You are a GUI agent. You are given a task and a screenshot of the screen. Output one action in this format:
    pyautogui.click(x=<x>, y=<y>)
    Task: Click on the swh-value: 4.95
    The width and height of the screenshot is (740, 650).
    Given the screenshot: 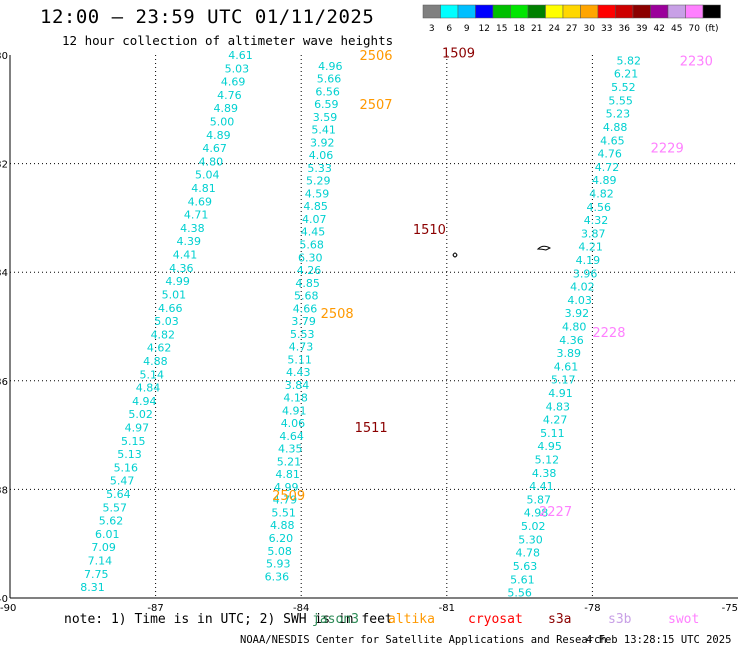 What is the action you would take?
    pyautogui.click(x=549, y=446)
    